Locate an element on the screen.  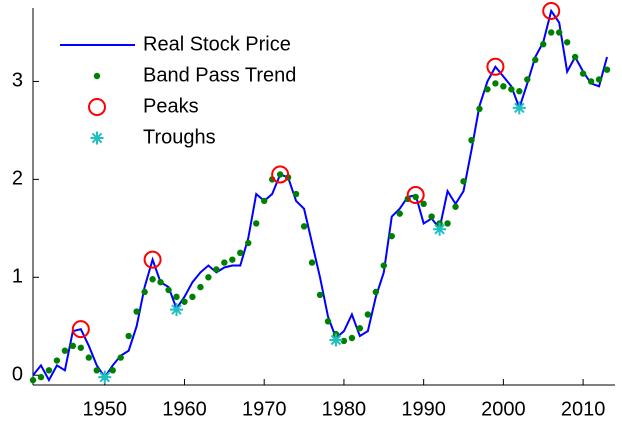
legend-circle is located at coordinates (97, 107).